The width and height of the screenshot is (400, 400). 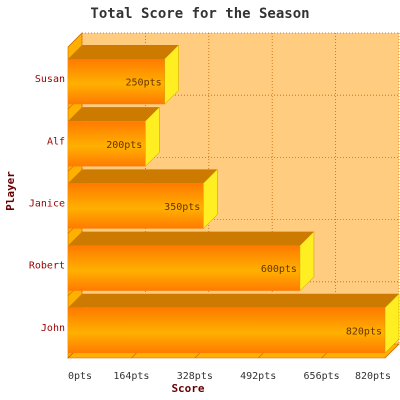 I want to click on bar-janice: 350pts, so click(x=143, y=199).